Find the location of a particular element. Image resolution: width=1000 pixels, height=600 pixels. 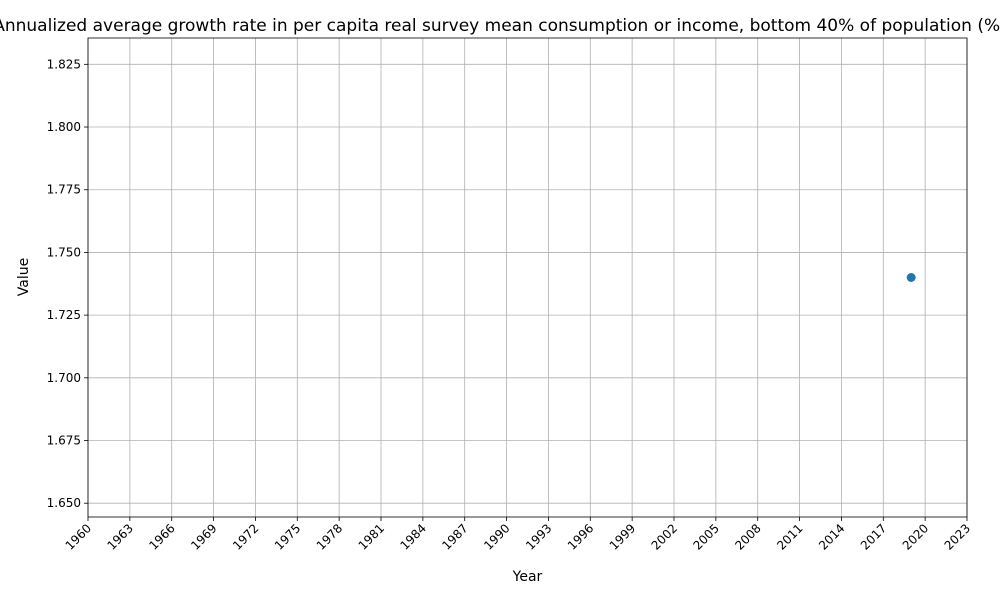

x-tick-label: 2020 is located at coordinates (915, 536).